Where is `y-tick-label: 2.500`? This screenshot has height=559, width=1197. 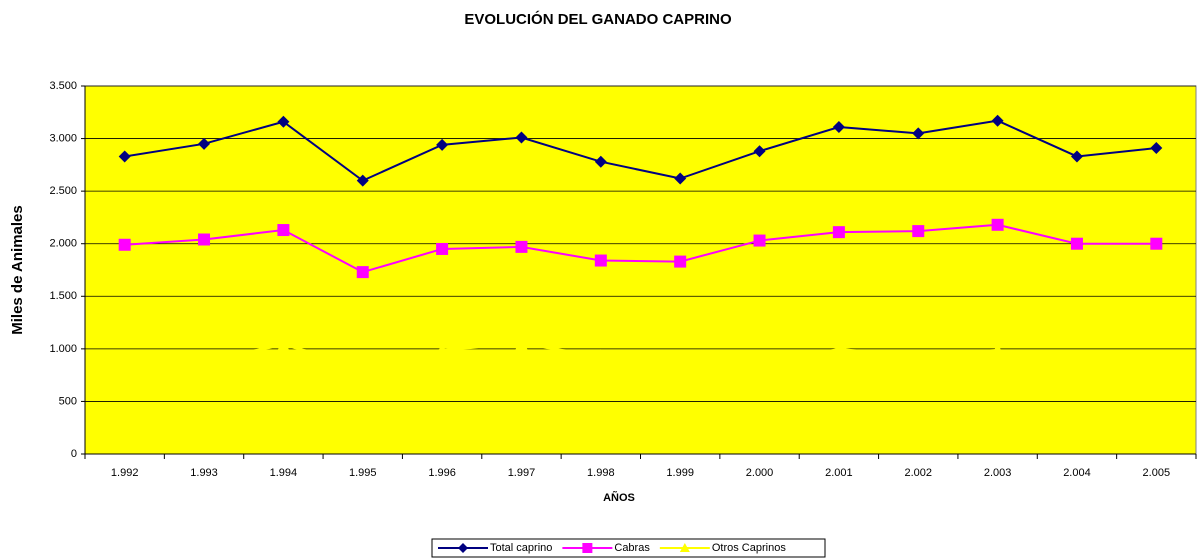 y-tick-label: 2.500 is located at coordinates (63, 191).